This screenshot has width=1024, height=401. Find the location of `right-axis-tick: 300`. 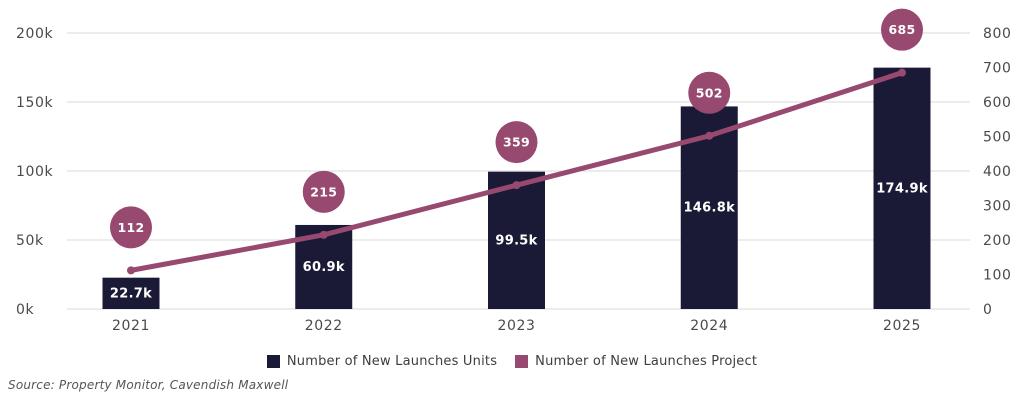

right-axis-tick: 300 is located at coordinates (997, 207).